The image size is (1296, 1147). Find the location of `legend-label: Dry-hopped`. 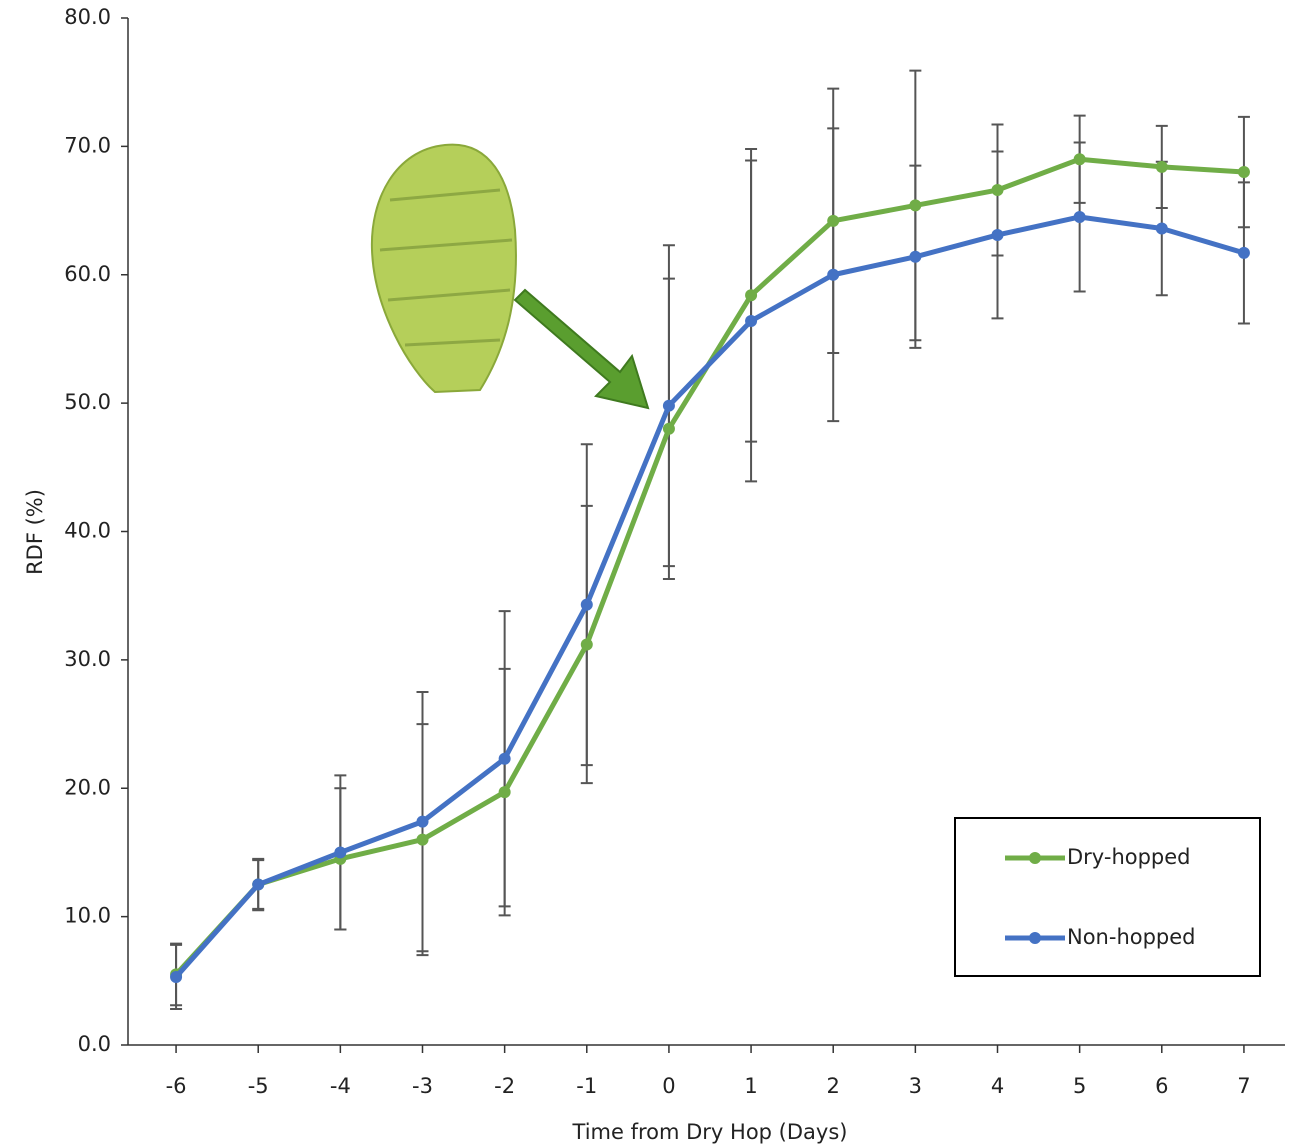

legend-label: Dry-hopped is located at coordinates (1129, 857).